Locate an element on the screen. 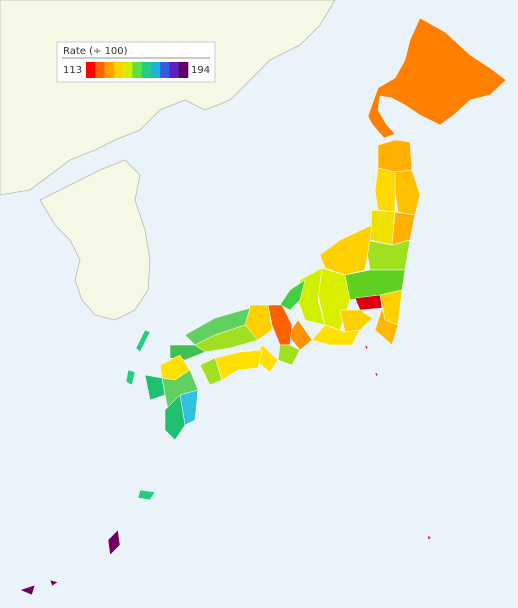 The height and width of the screenshot is (608, 518). kanagawa-yamanashi is located at coordinates (356, 321).